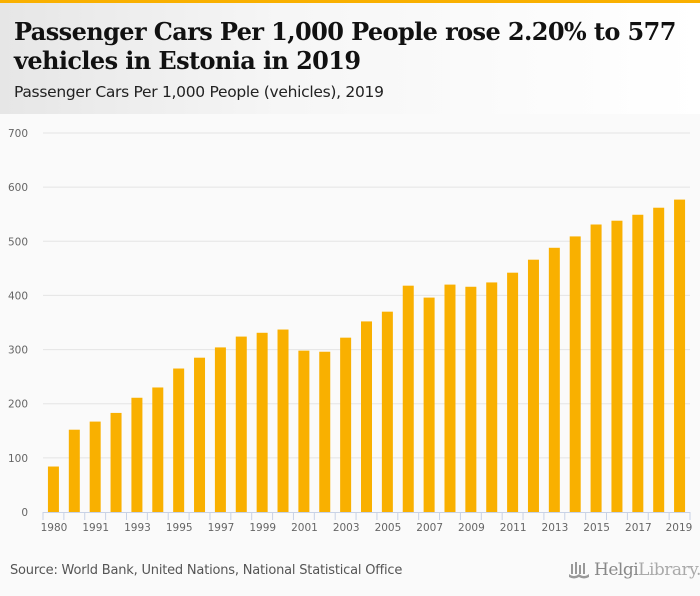 Image resolution: width=700 pixels, height=596 pixels. What do you see at coordinates (220, 429) in the screenshot?
I see `bar-1997` at bounding box center [220, 429].